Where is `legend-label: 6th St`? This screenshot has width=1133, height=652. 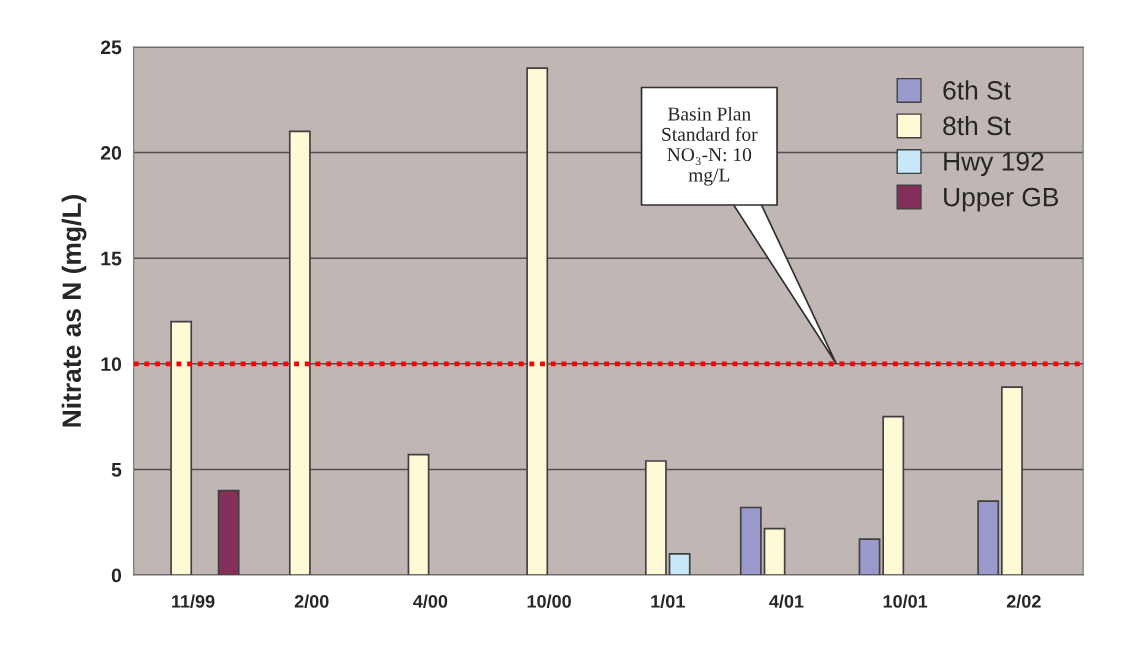
legend-label: 6th St is located at coordinates (977, 90).